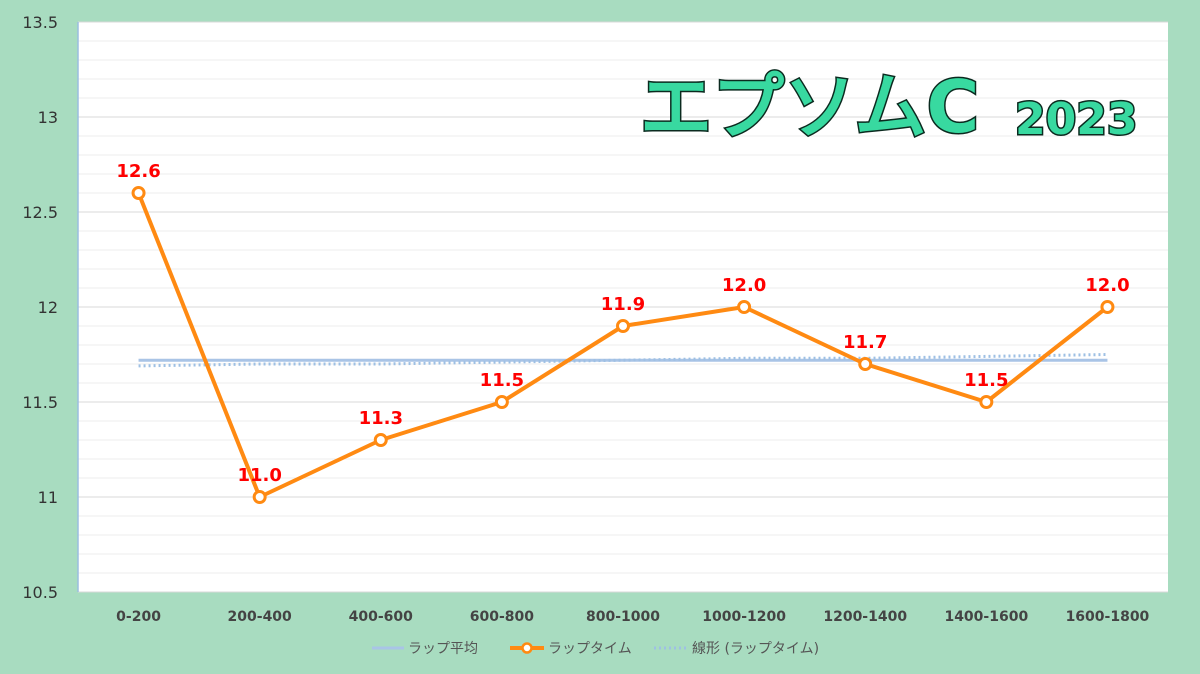 Image resolution: width=1200 pixels, height=674 pixels. I want to click on chart-title: エプソムC 2023, so click(889, 107).